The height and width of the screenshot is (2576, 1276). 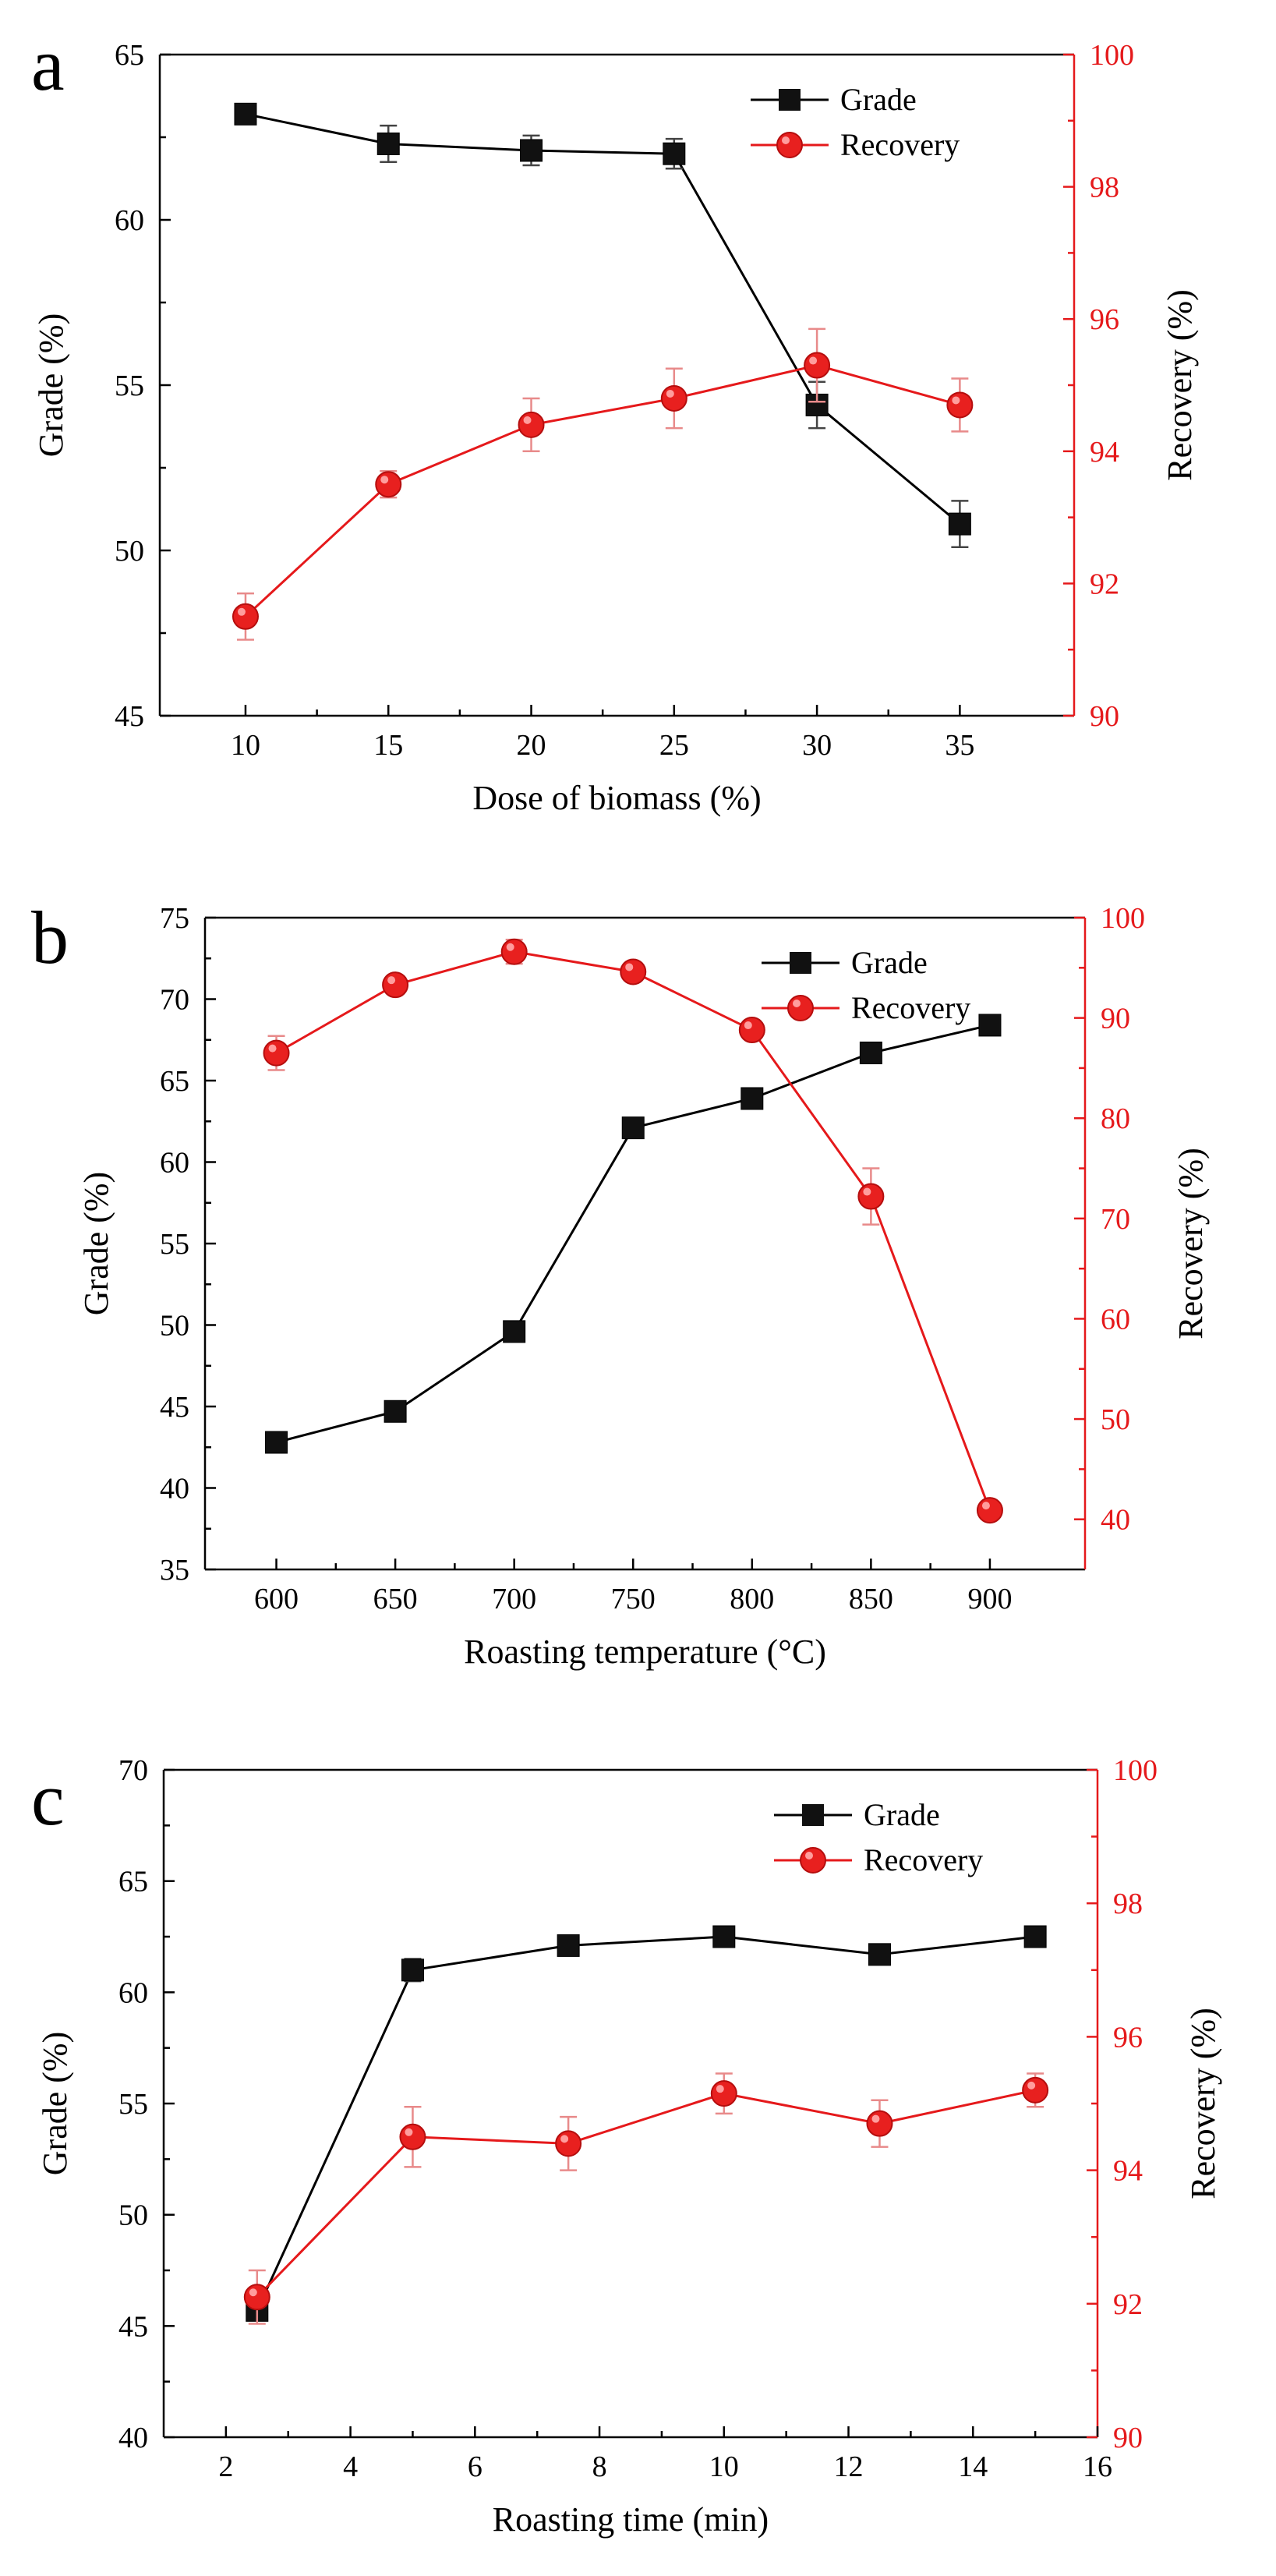 What do you see at coordinates (225, 2466) in the screenshot?
I see `x-tick-label: 2` at bounding box center [225, 2466].